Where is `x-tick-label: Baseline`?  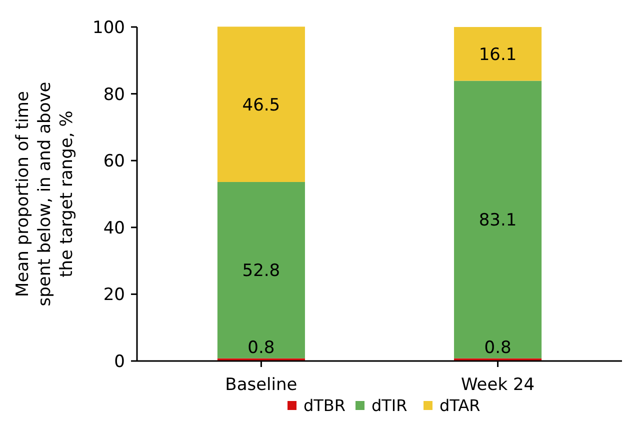
x-tick-label: Baseline is located at coordinates (261, 385).